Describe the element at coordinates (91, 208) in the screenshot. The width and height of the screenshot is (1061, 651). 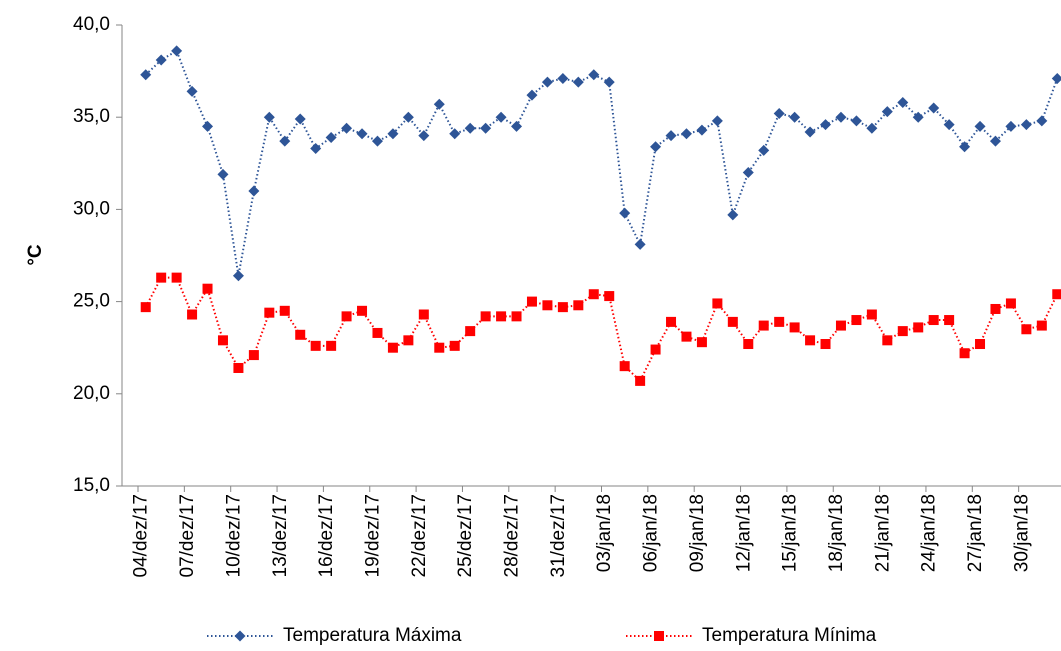
I see `y-tick-label: 30,0` at that location.